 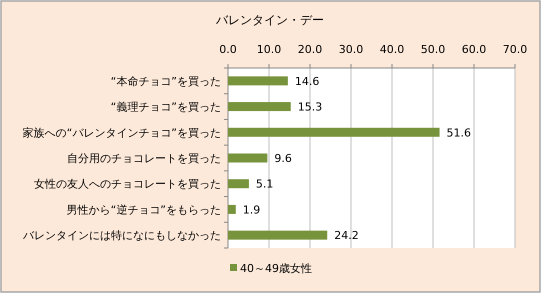 I want to click on data-label: 9.6, so click(x=283, y=158).